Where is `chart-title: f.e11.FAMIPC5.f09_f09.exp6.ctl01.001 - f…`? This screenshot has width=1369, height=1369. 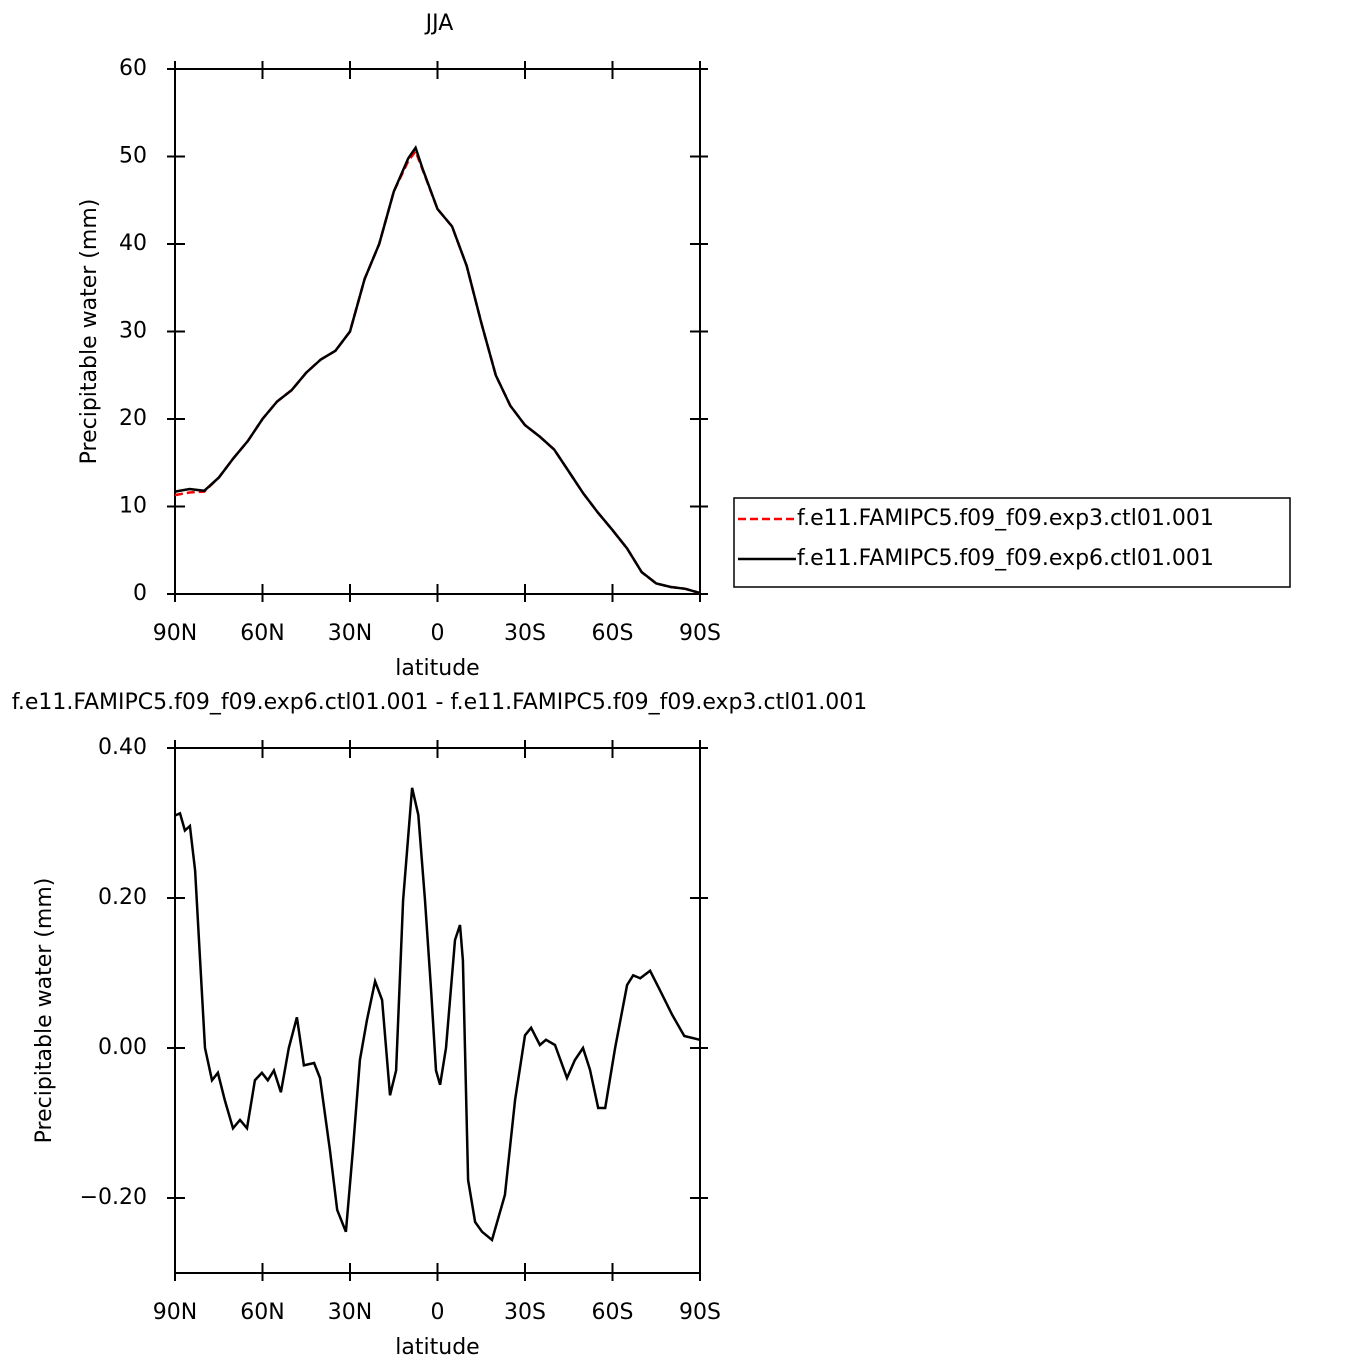
chart-title: f.e11.FAMIPC5.f09_f09.exp6.ctl01.001 - f… is located at coordinates (440, 702).